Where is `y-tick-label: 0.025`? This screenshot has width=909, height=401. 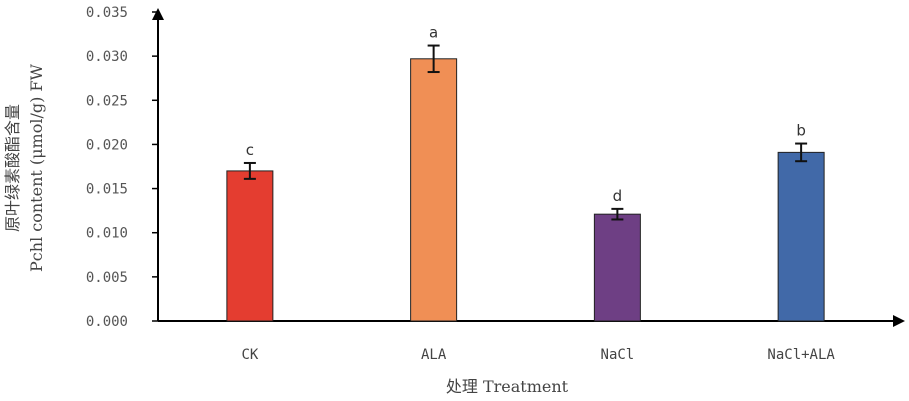
y-tick-label: 0.025 is located at coordinates (107, 101).